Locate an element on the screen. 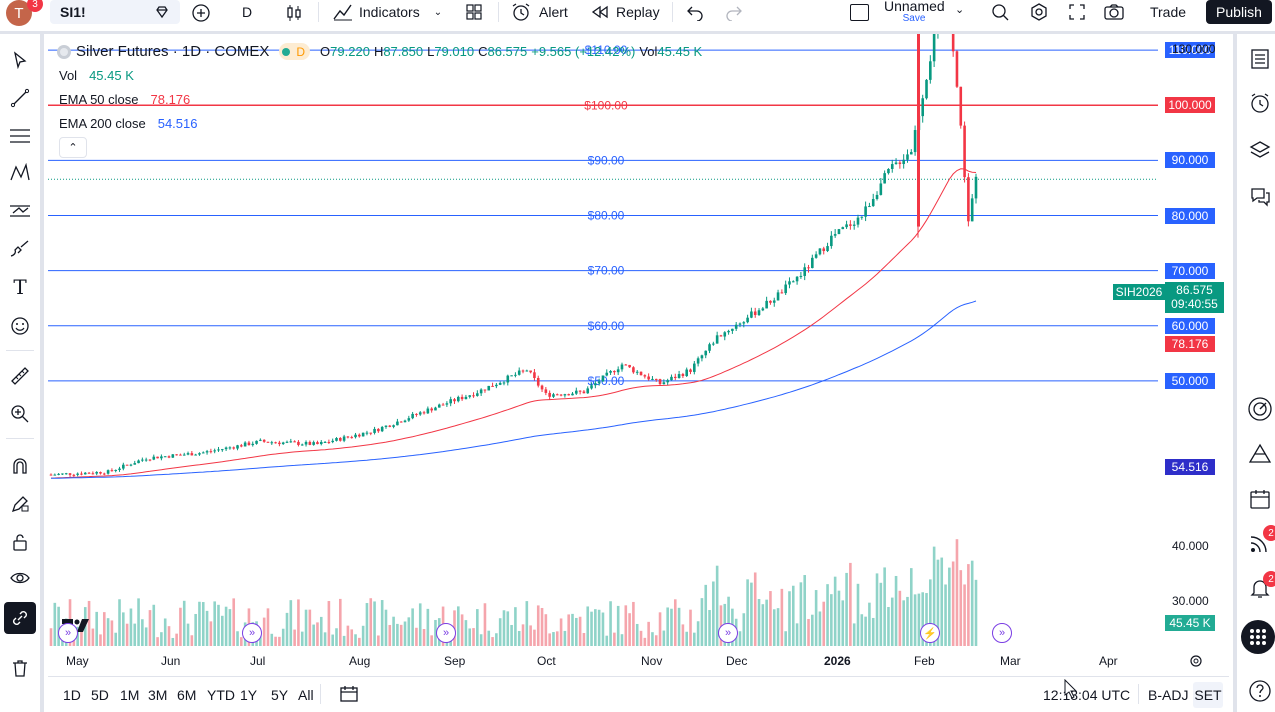 Image resolution: width=1275 pixels, height=712 pixels. trend-line-tool is located at coordinates (20, 98).